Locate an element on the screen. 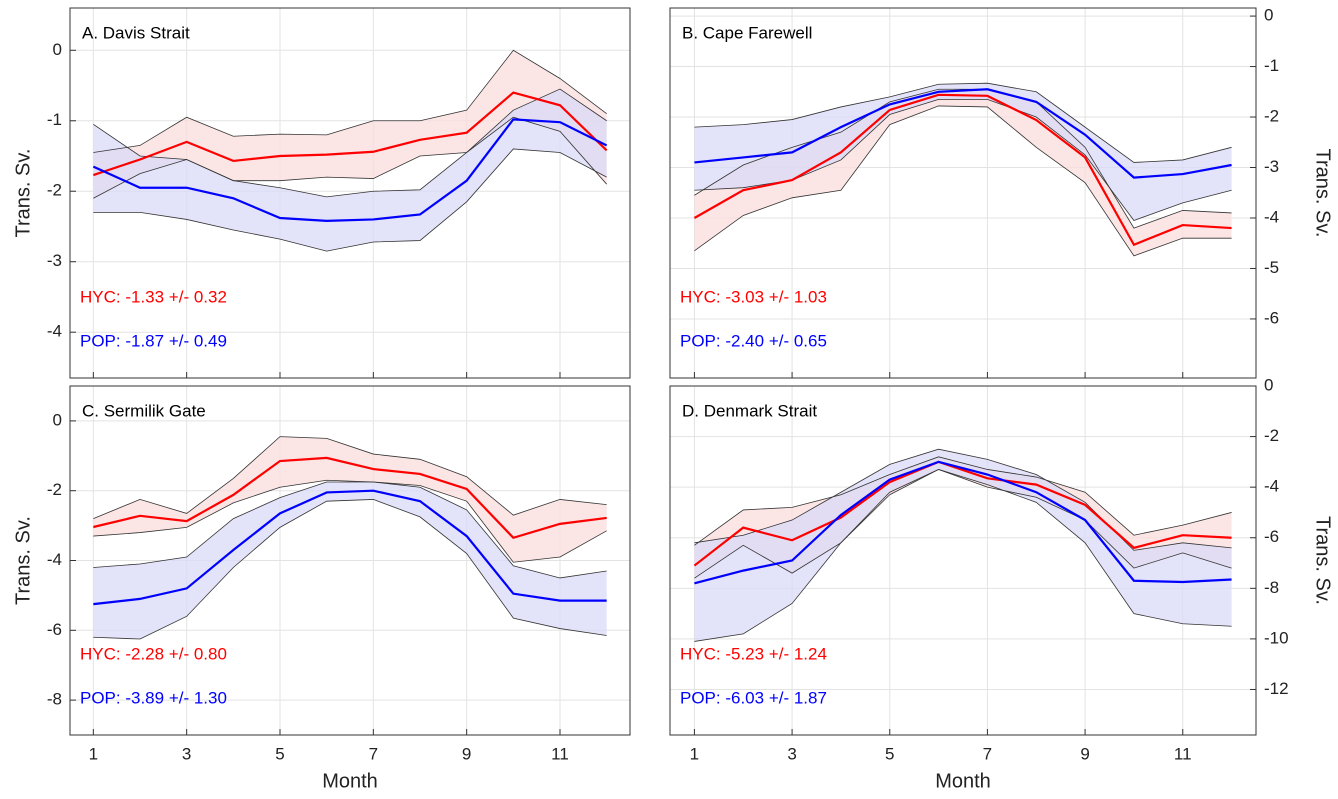 The width and height of the screenshot is (1338, 799). annotation: POP: -2.40 +/- 0.65 is located at coordinates (753, 340).